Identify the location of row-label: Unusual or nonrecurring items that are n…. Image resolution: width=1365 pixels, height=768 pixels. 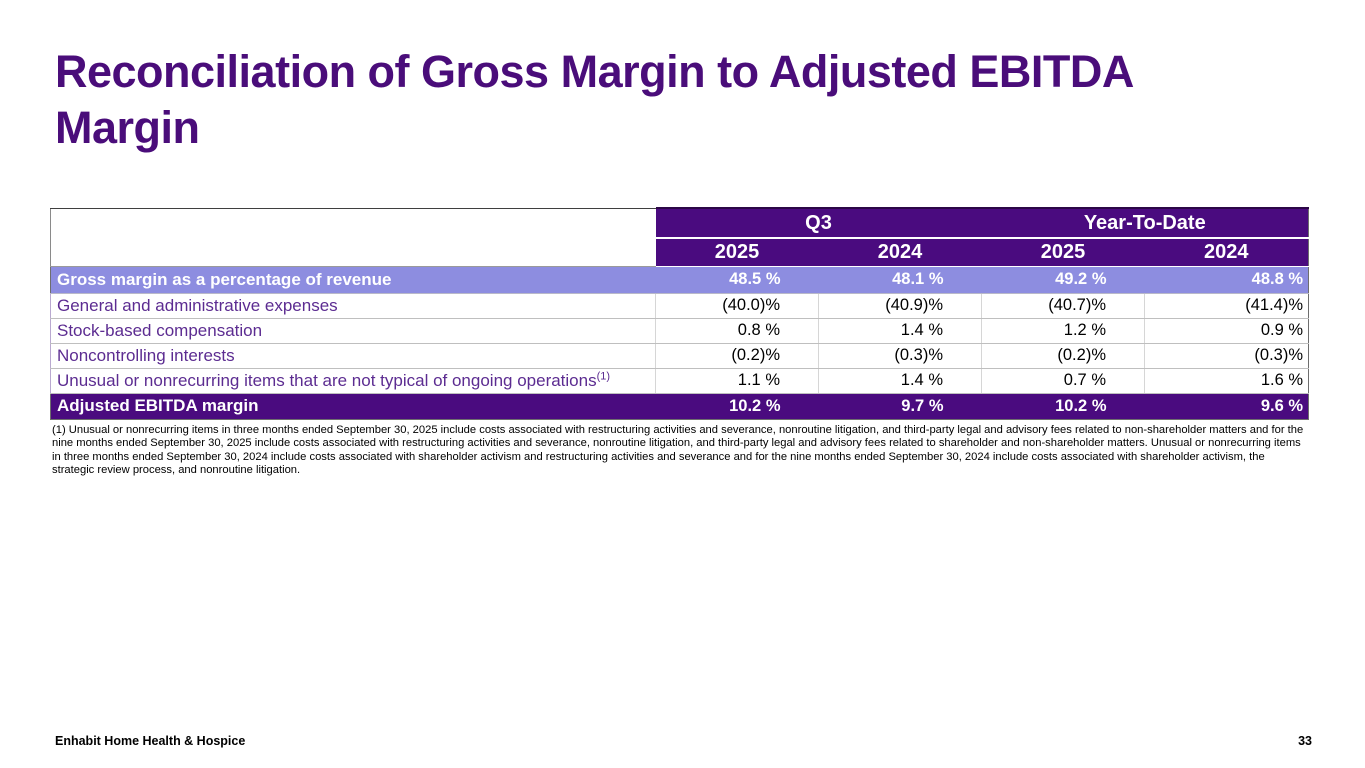
(353, 381).